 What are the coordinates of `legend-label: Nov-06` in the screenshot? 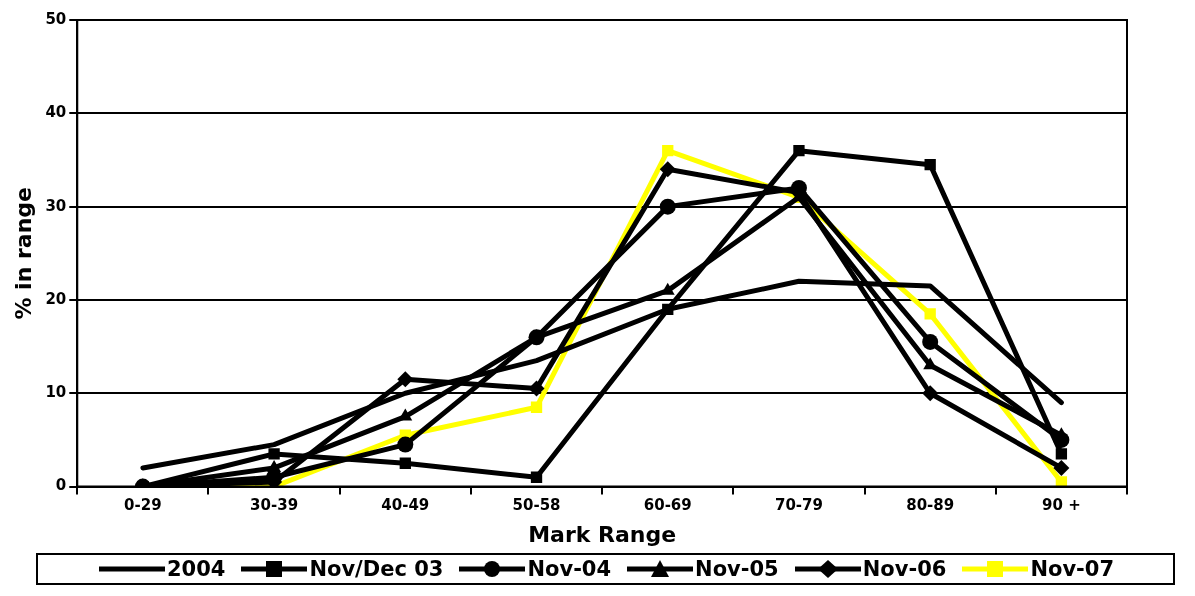 It's located at (904, 569).